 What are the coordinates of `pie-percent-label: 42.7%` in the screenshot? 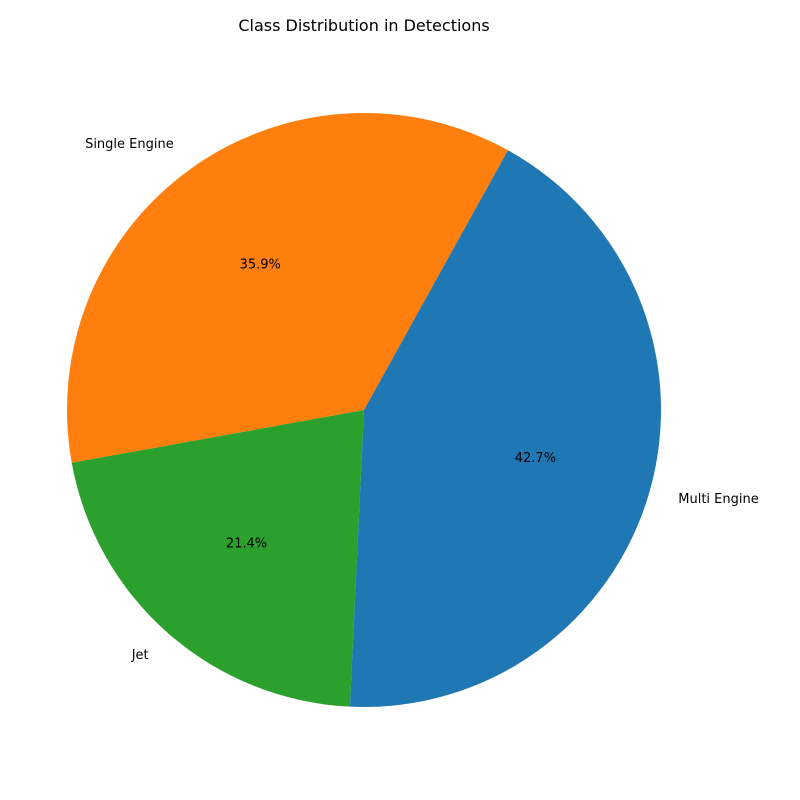 It's located at (535, 458).